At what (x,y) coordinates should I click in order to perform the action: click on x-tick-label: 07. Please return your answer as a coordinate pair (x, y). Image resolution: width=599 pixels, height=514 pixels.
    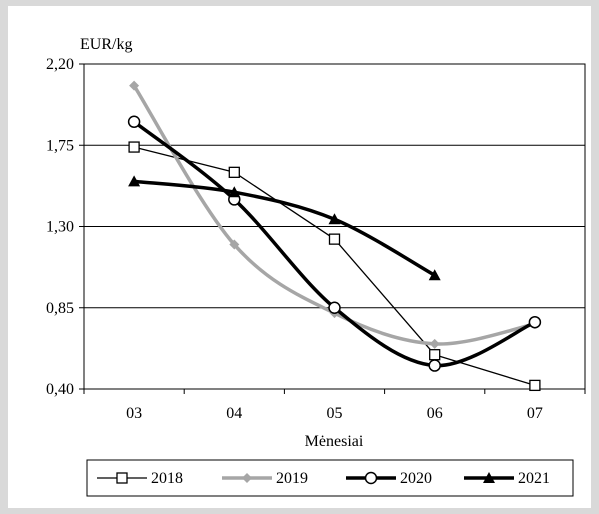
    Looking at the image, I should click on (535, 413).